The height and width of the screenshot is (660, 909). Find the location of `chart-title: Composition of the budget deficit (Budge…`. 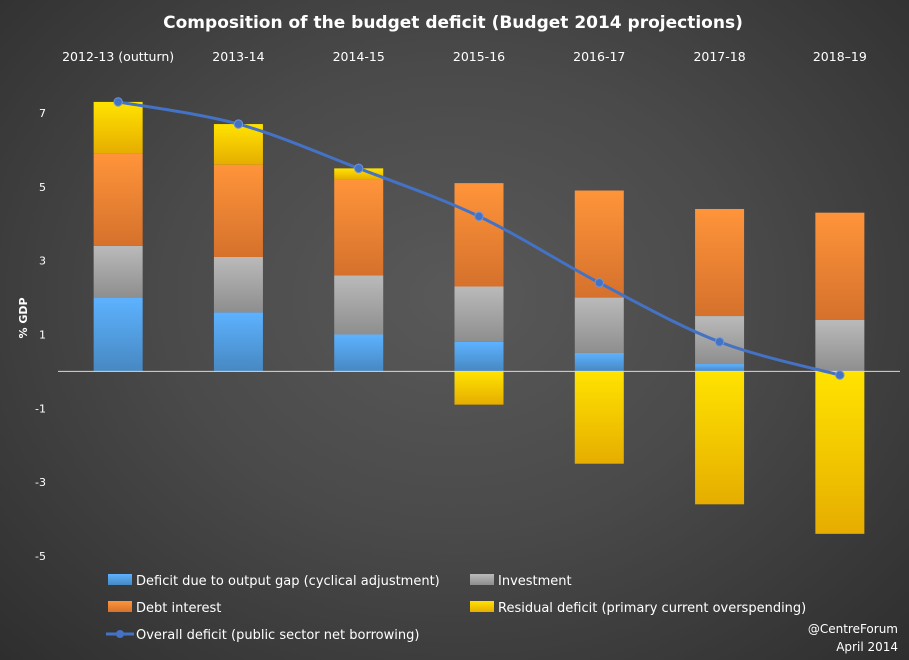

chart-title: Composition of the budget deficit (Budge… is located at coordinates (453, 23).